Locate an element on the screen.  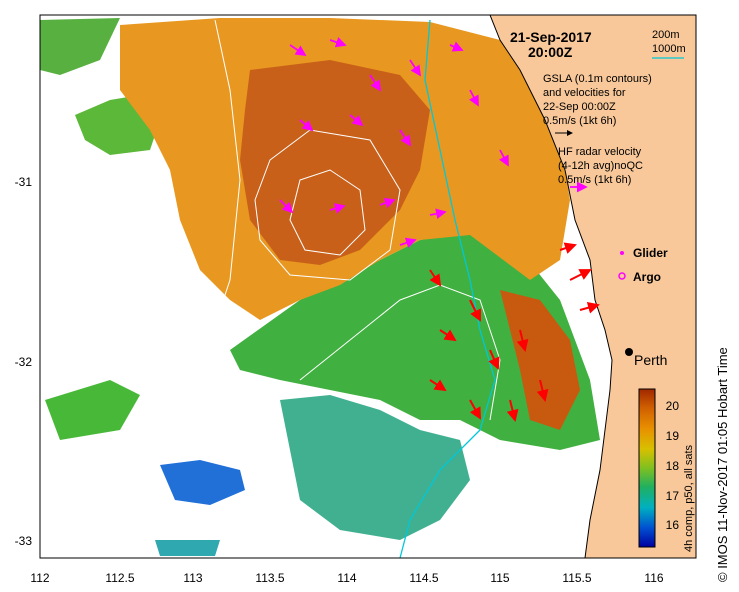
colorbar is located at coordinates (647, 468).